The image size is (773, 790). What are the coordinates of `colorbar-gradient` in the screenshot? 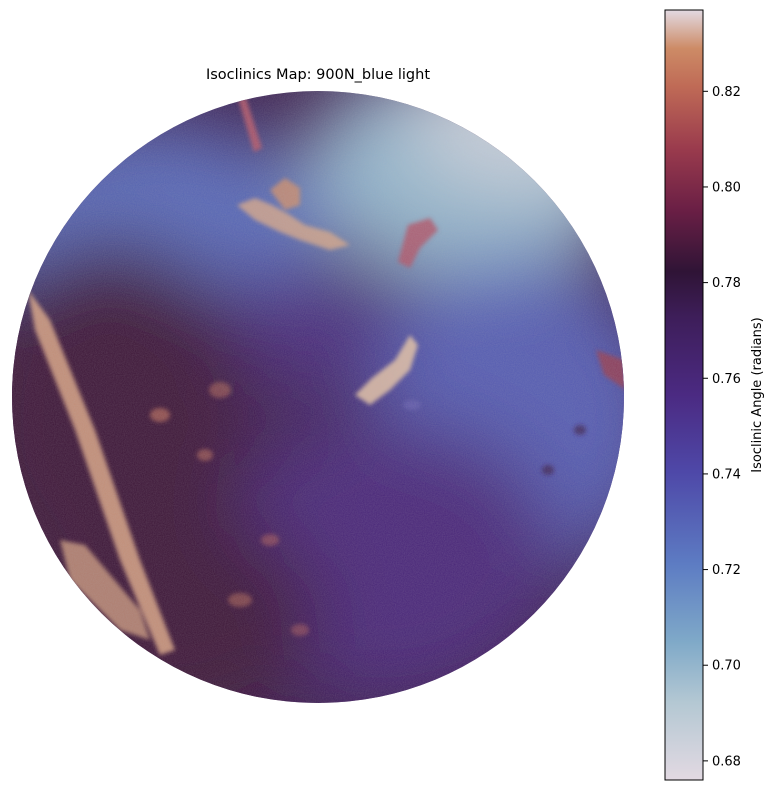 It's located at (684, 395).